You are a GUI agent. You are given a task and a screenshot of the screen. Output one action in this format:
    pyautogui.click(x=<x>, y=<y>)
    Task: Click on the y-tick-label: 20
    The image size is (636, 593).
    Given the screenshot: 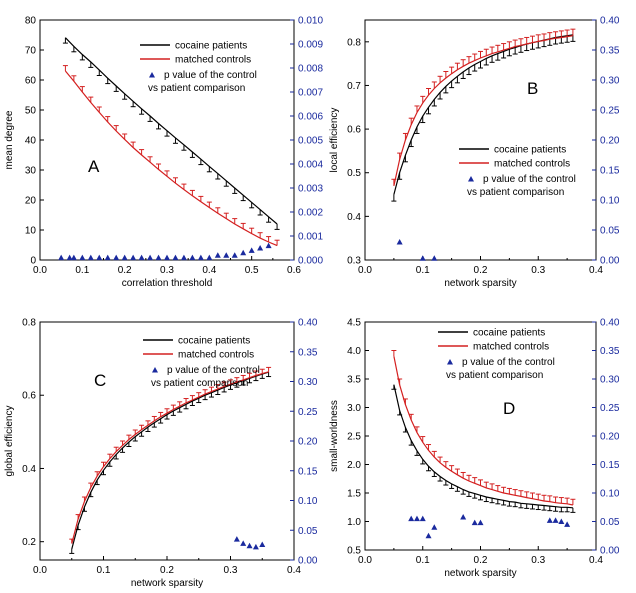 What is the action you would take?
    pyautogui.click(x=31, y=201)
    